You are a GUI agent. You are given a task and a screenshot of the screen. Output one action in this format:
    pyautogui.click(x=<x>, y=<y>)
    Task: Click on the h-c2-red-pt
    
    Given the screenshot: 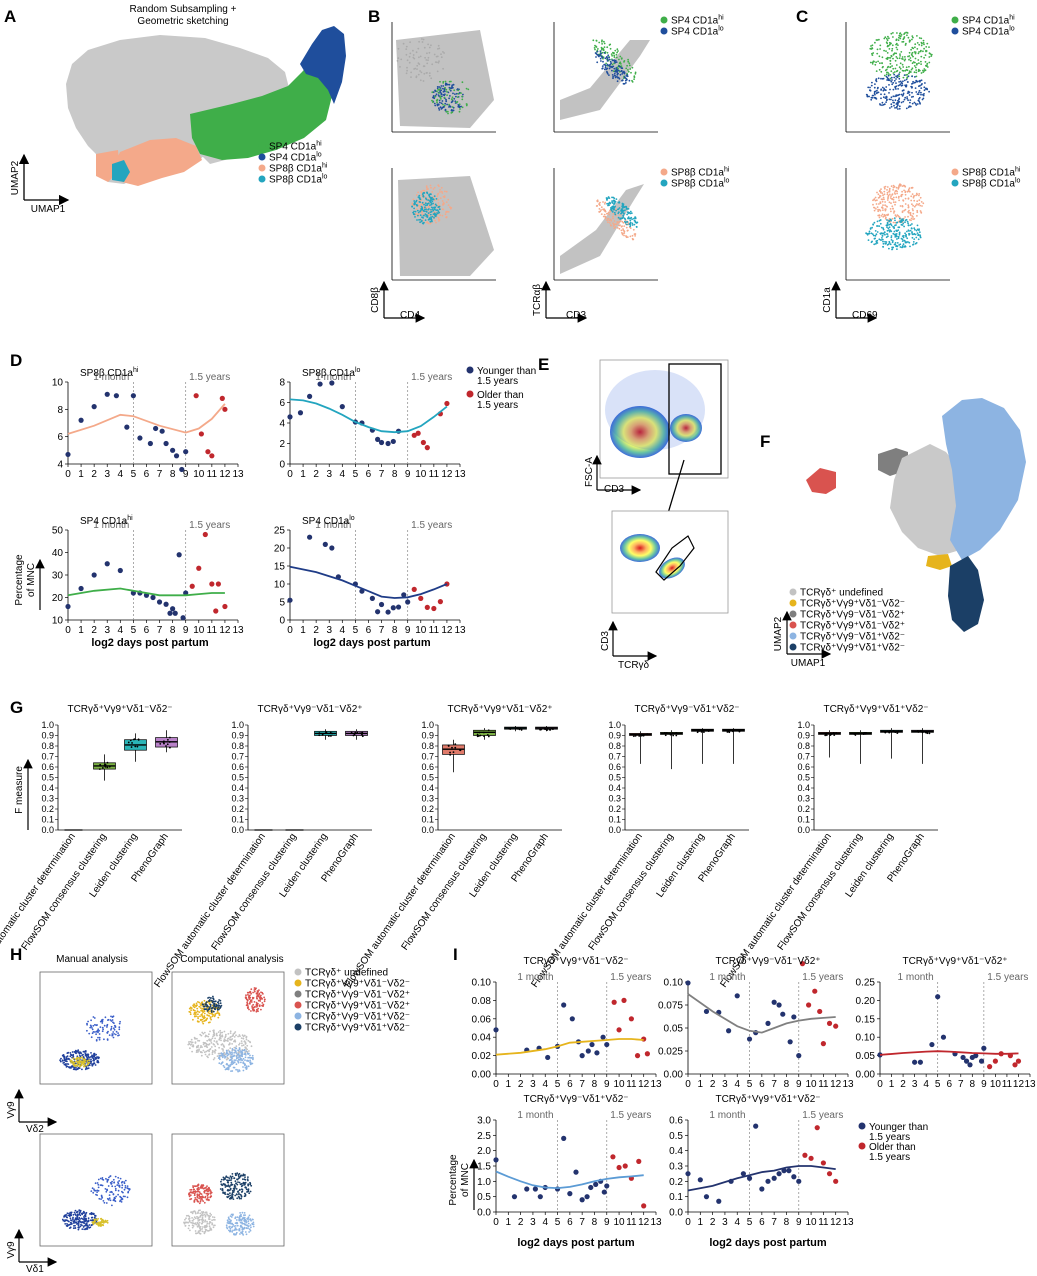 What is the action you would take?
    pyautogui.click(x=196, y=1186)
    